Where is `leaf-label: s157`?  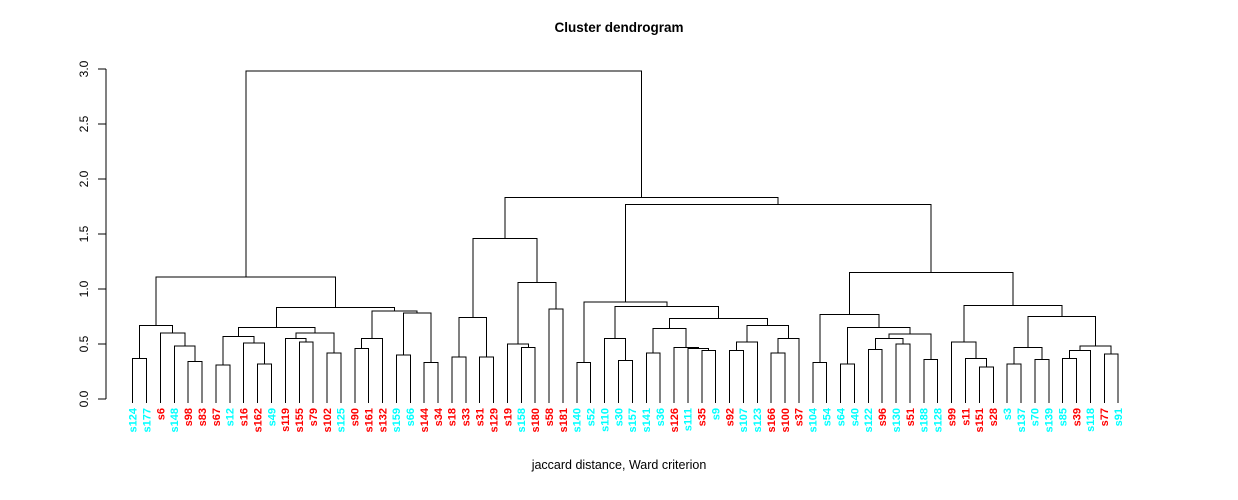
leaf-label: s157 is located at coordinates (633, 420).